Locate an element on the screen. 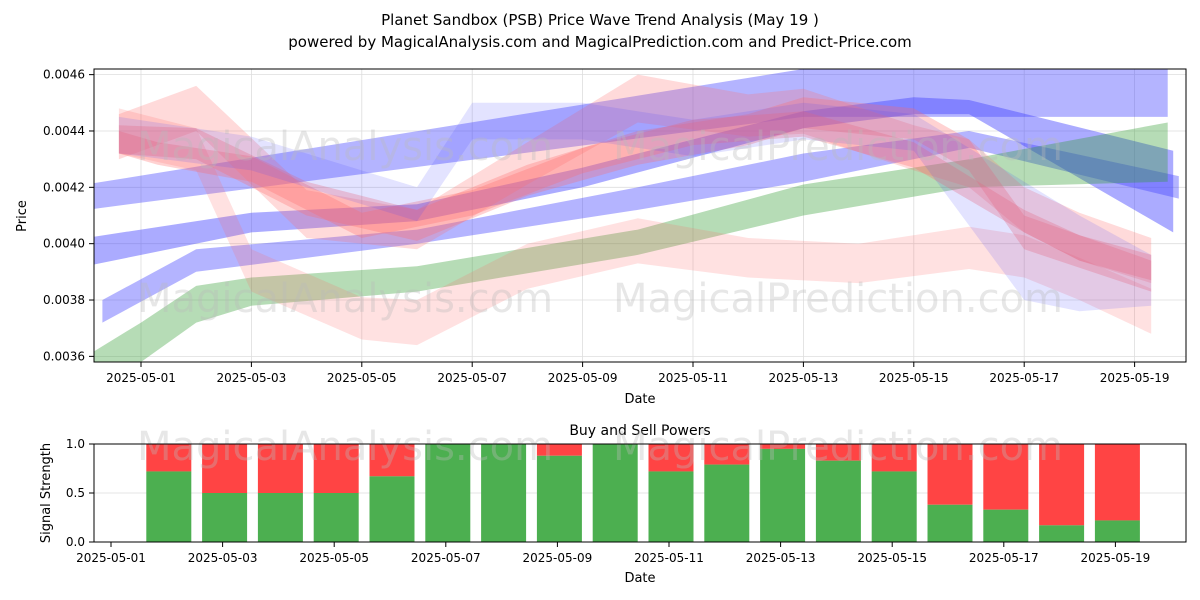  watermark-analysis-top: MagicalAnalysis.com is located at coordinates (345, 147).